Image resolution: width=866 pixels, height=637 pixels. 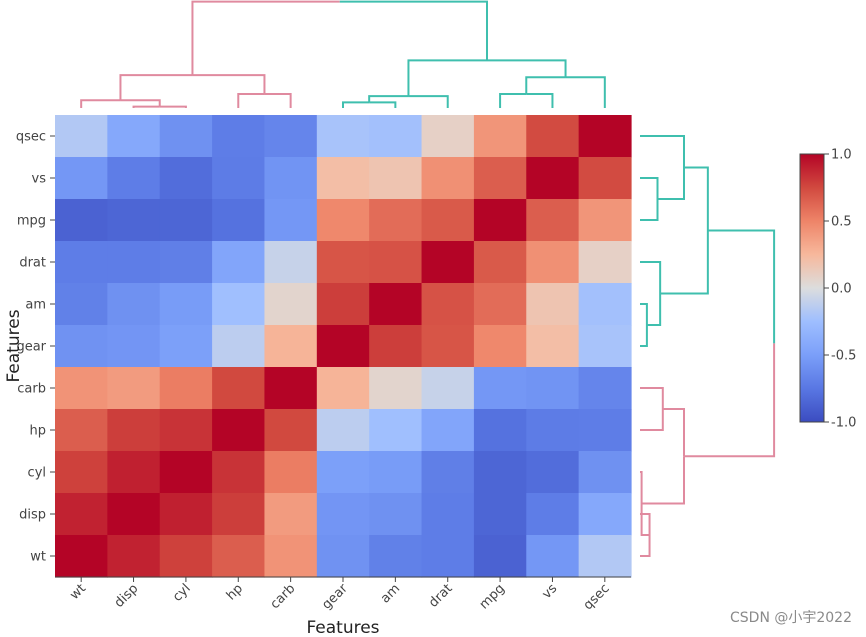 I want to click on y-tick-label-am: am, so click(x=35, y=305).